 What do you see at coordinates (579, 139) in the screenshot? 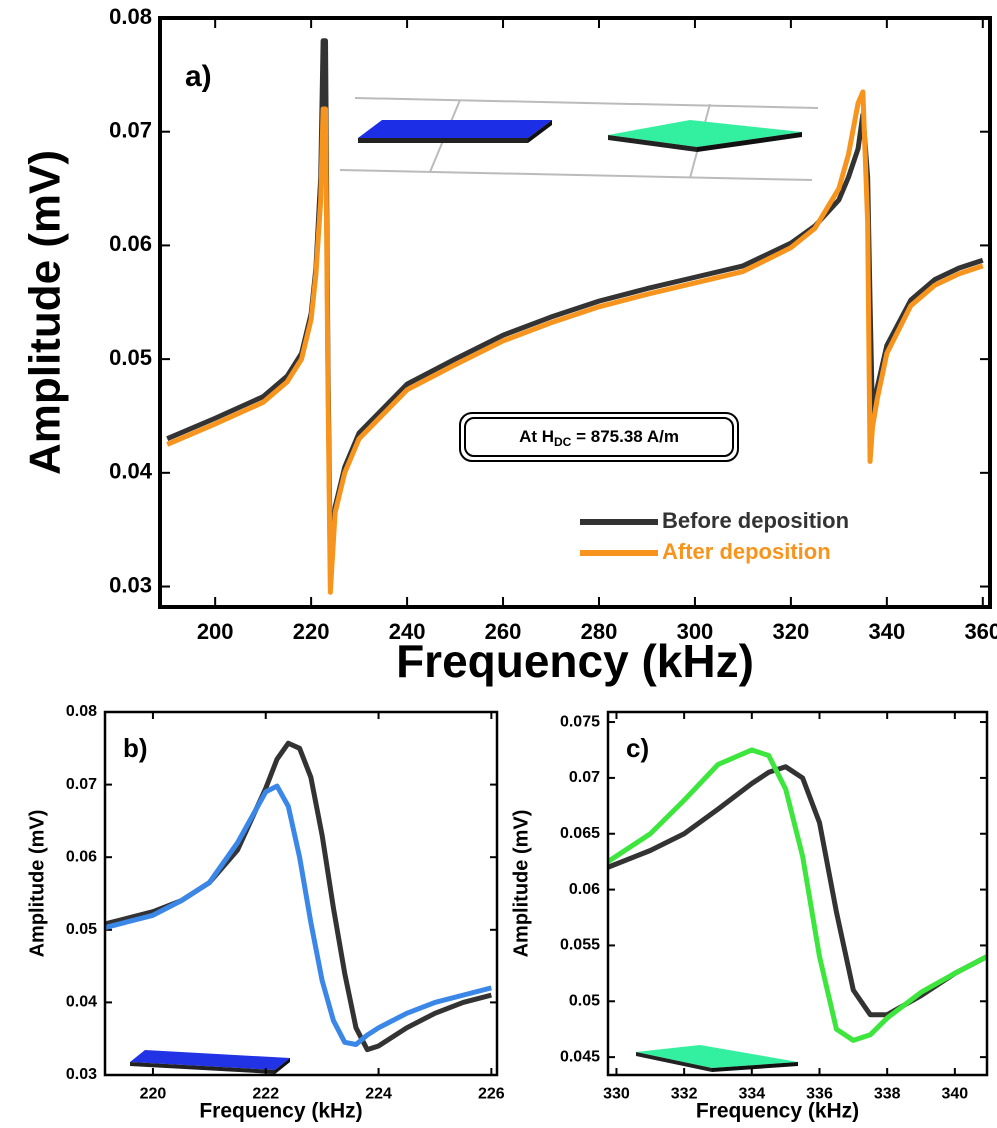
I see `device-illustration` at bounding box center [579, 139].